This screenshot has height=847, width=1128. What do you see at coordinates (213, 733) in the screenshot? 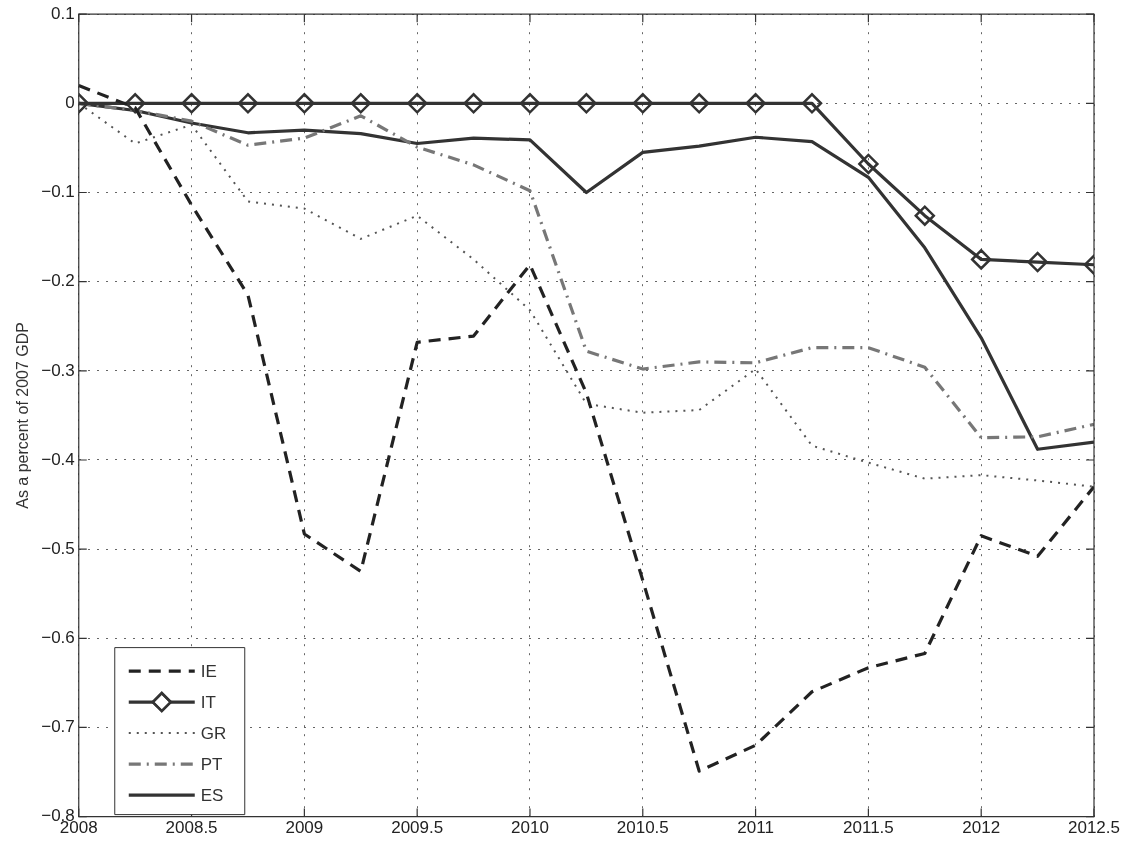
I see `legend-label: GR` at bounding box center [213, 733].